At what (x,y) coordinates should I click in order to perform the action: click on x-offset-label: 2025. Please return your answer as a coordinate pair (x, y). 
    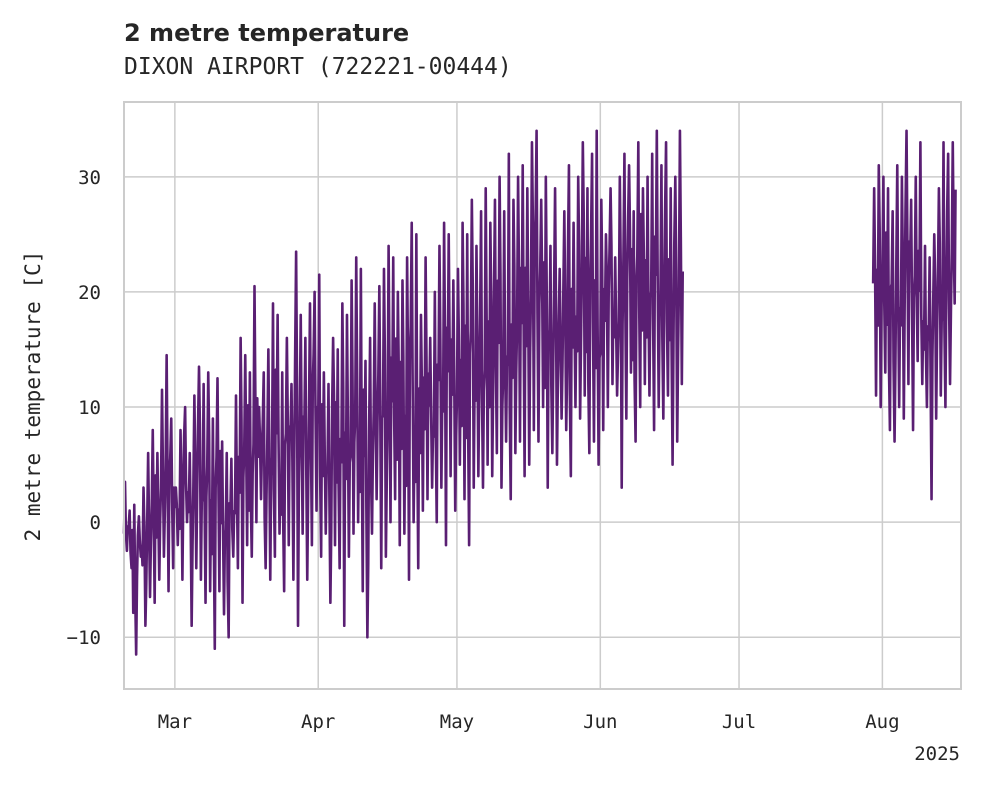
    Looking at the image, I should click on (937, 754).